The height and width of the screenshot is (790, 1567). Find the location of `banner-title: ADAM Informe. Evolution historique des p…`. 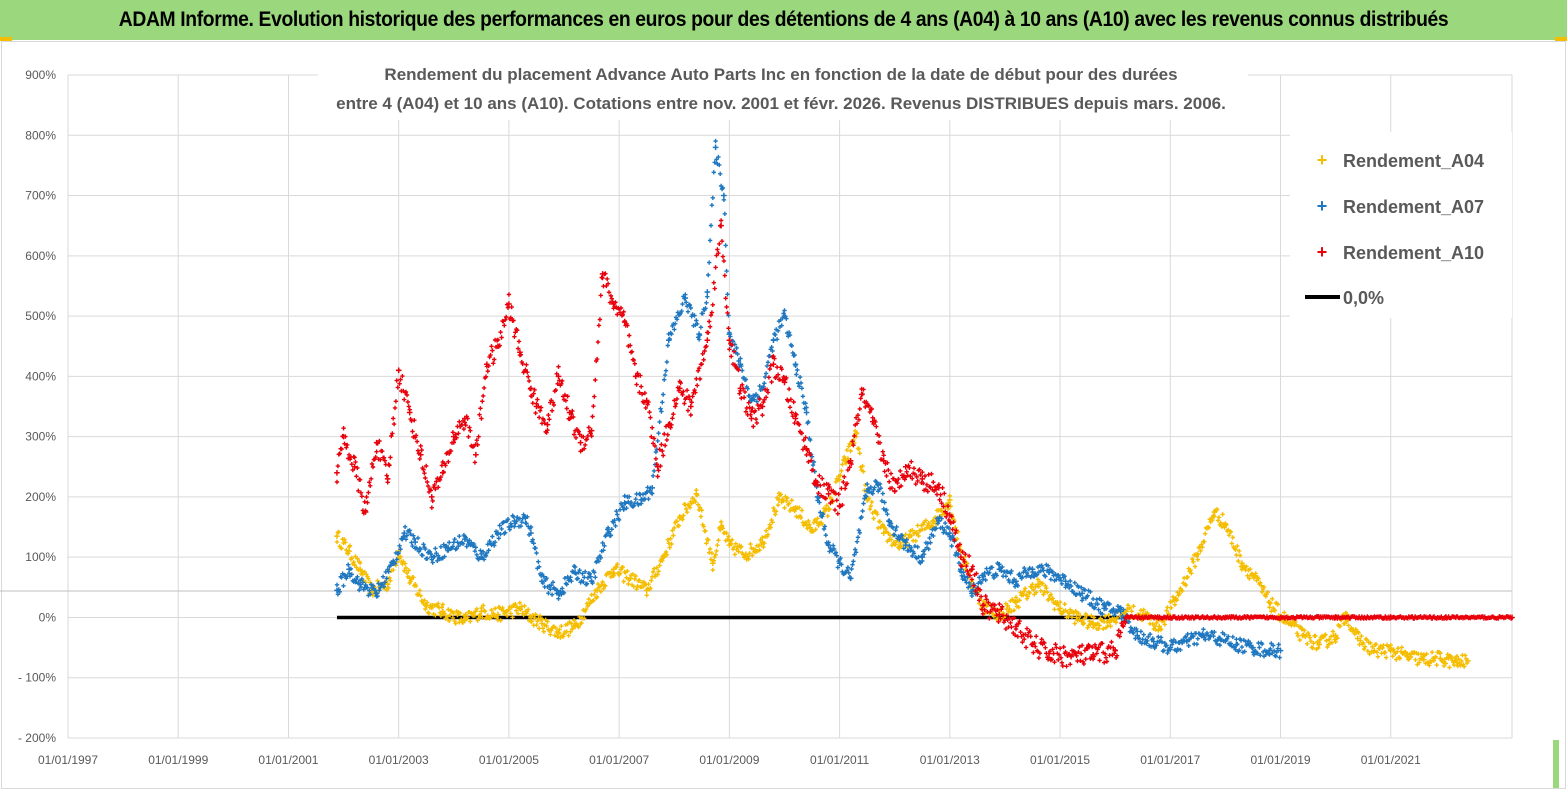

banner-title: ADAM Informe. Evolution historique des p… is located at coordinates (783, 19).